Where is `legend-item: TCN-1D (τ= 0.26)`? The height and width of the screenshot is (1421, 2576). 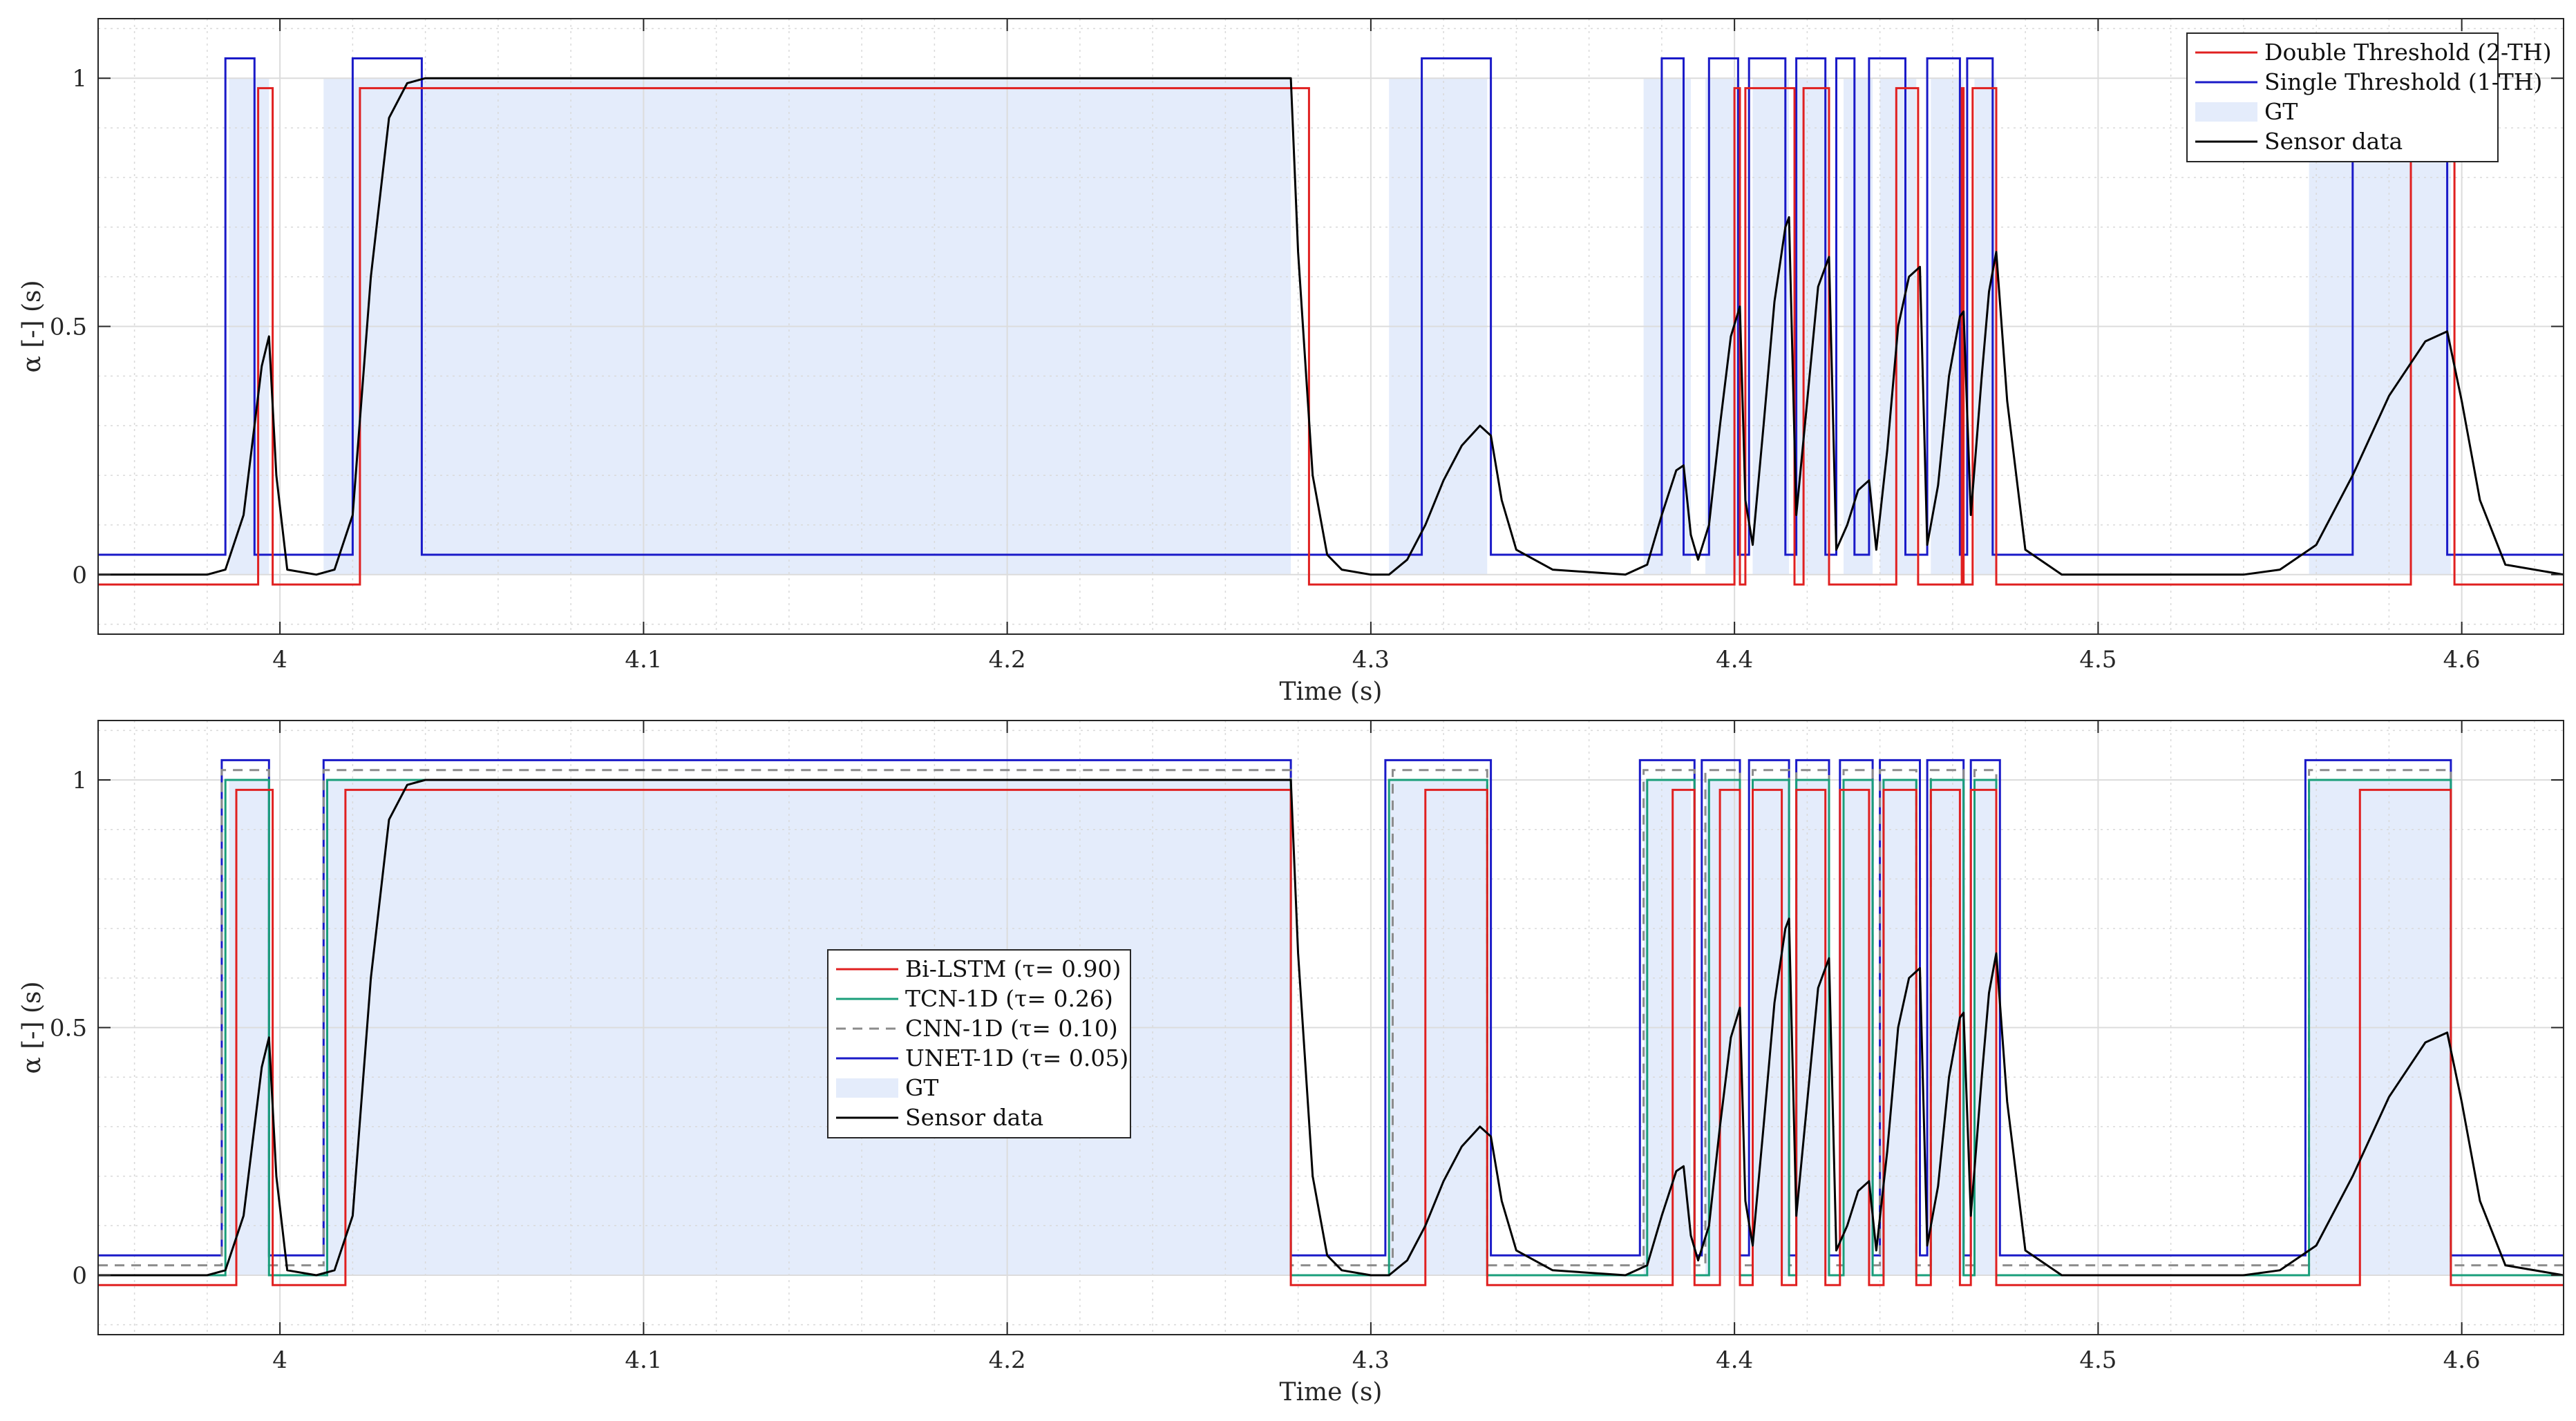 legend-item: TCN-1D (τ= 0.26) is located at coordinates (974, 998).